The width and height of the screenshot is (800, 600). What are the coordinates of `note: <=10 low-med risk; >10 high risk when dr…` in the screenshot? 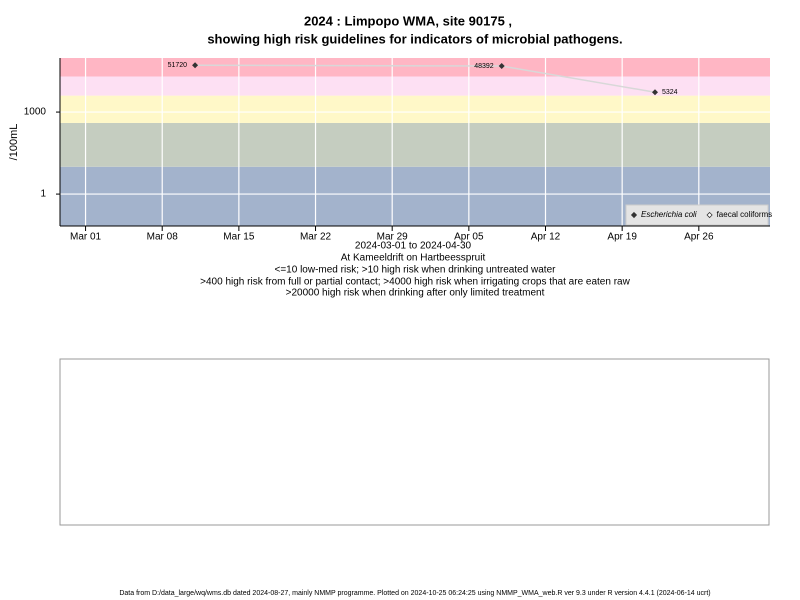 It's located at (416, 270).